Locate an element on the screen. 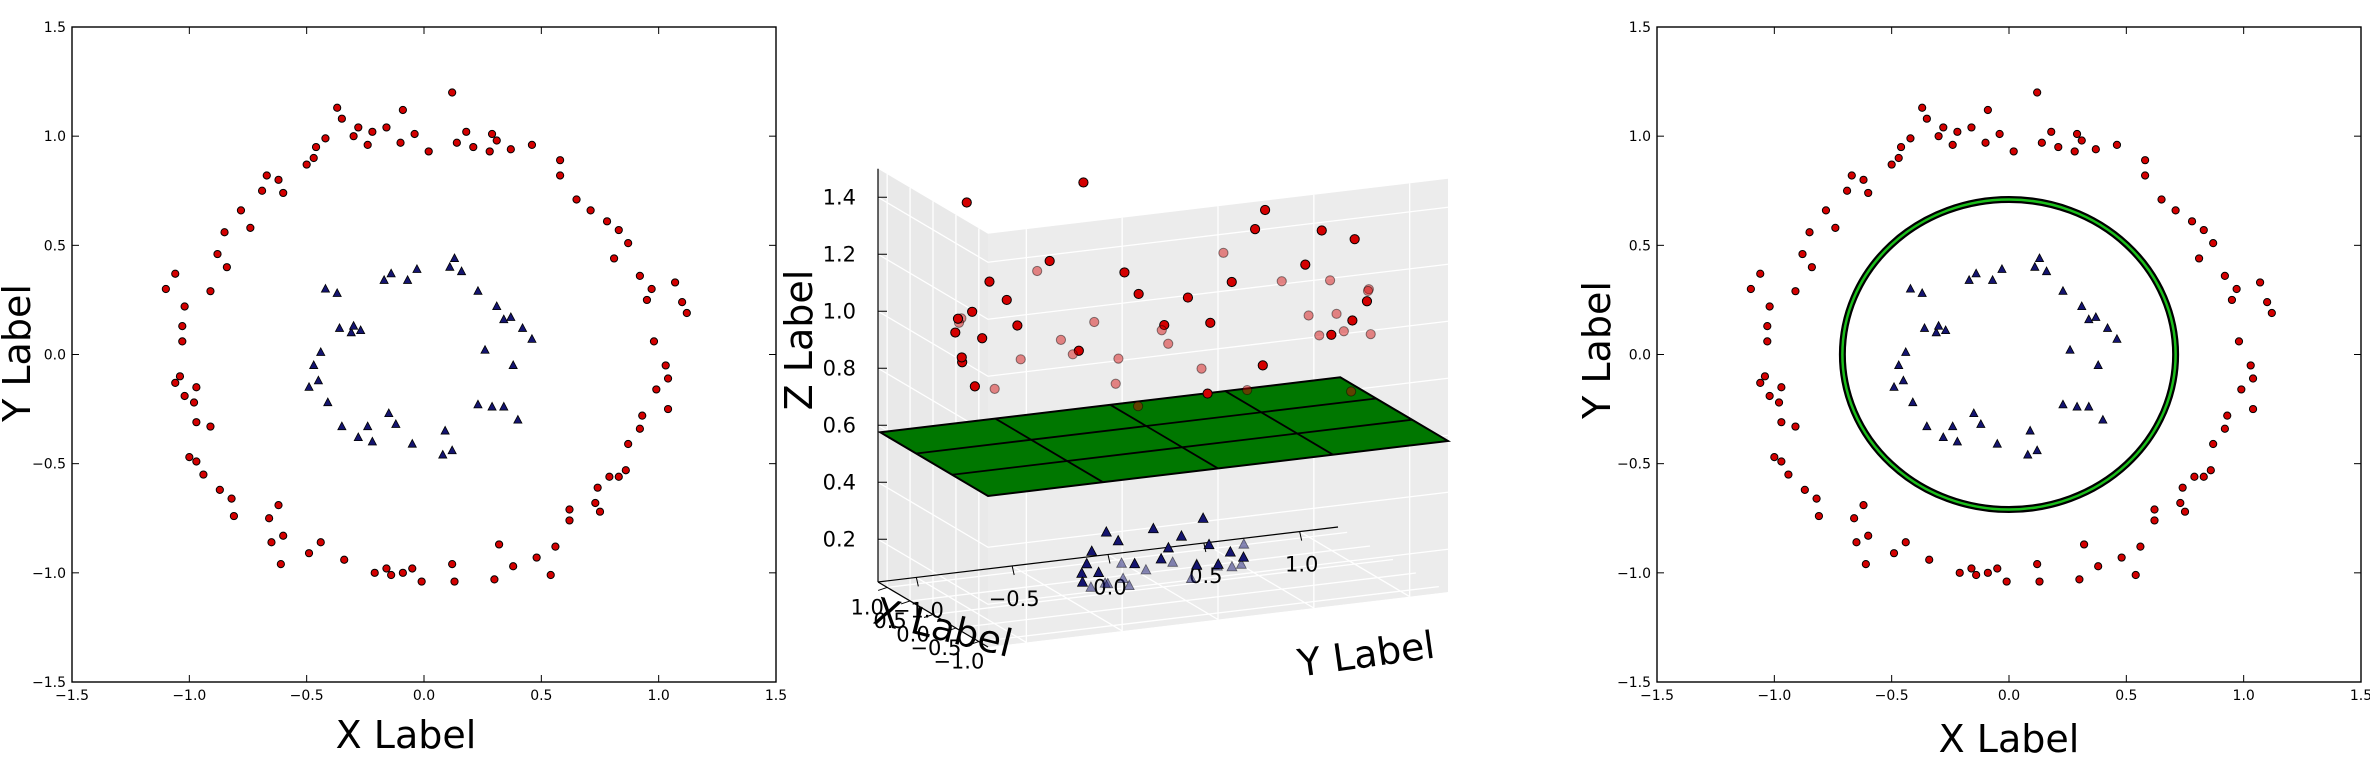  y-tick-mark is located at coordinates (1301, 536).